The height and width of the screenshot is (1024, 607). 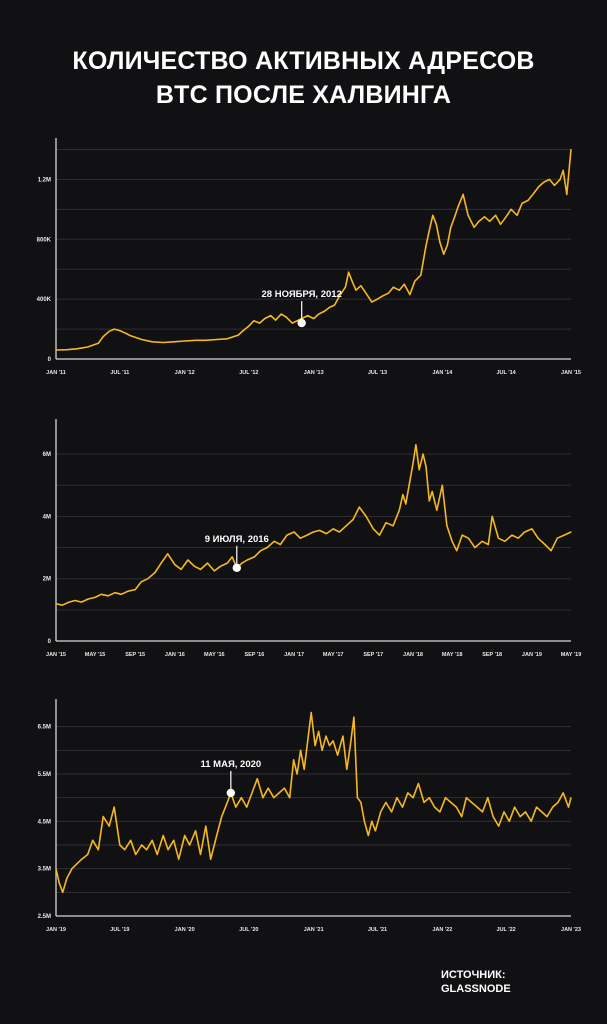 What do you see at coordinates (476, 982) in the screenshot?
I see `source-credit: ИСТОЧНИК: GLASSNODE` at bounding box center [476, 982].